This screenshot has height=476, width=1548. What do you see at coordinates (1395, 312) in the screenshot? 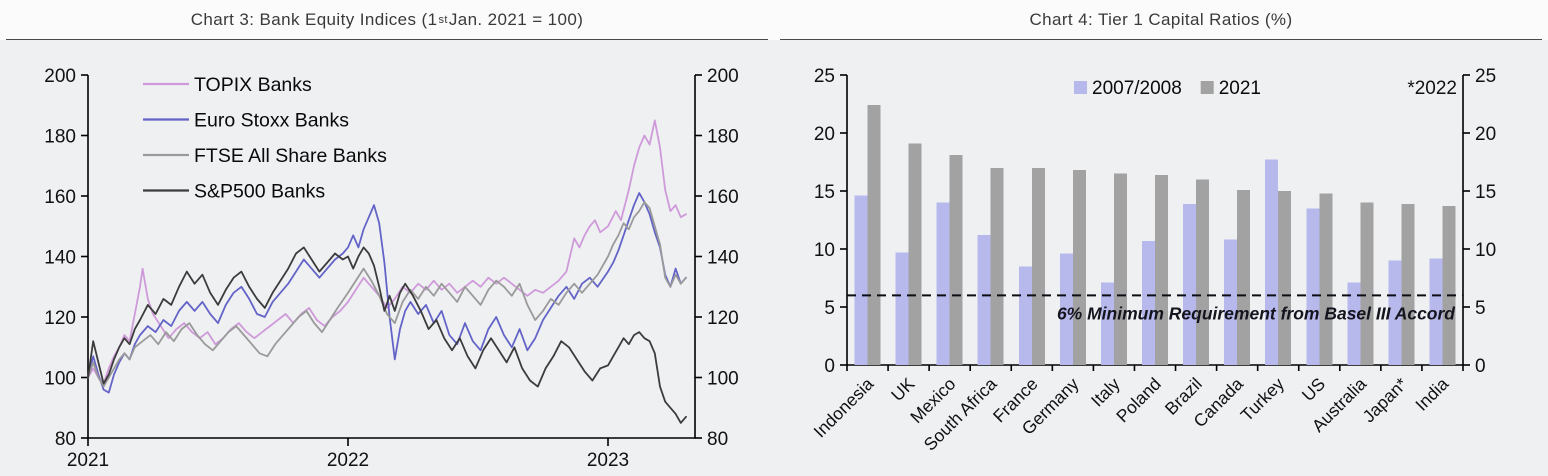
I see `bar-japan-2007-2008` at bounding box center [1395, 312].